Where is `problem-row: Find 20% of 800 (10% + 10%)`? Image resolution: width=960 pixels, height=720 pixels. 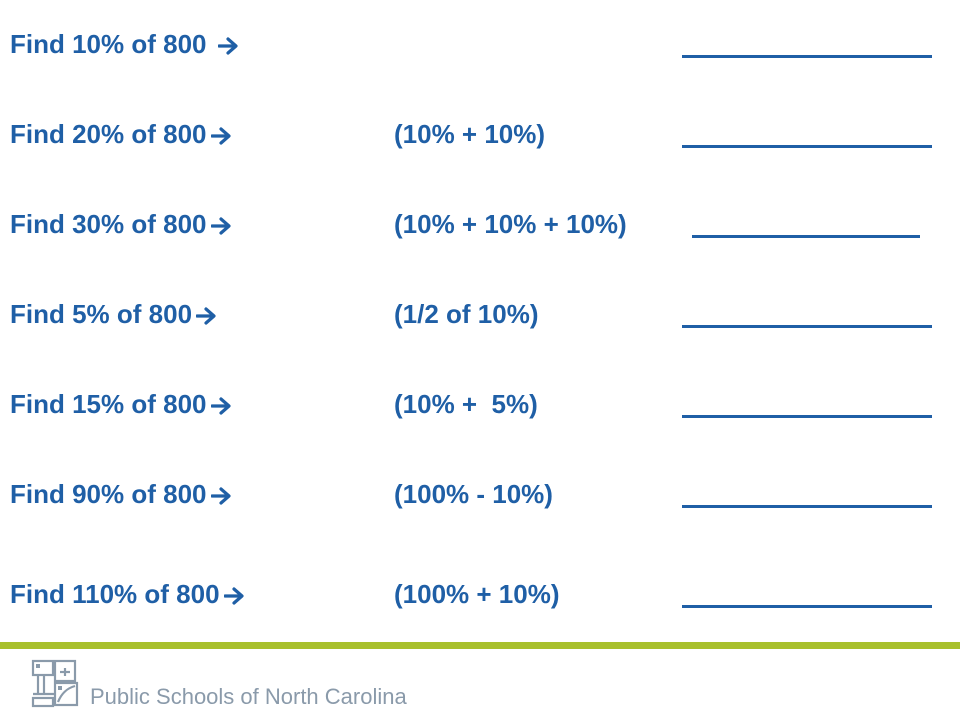 problem-row: Find 20% of 800 (10% + 10%) is located at coordinates (480, 134).